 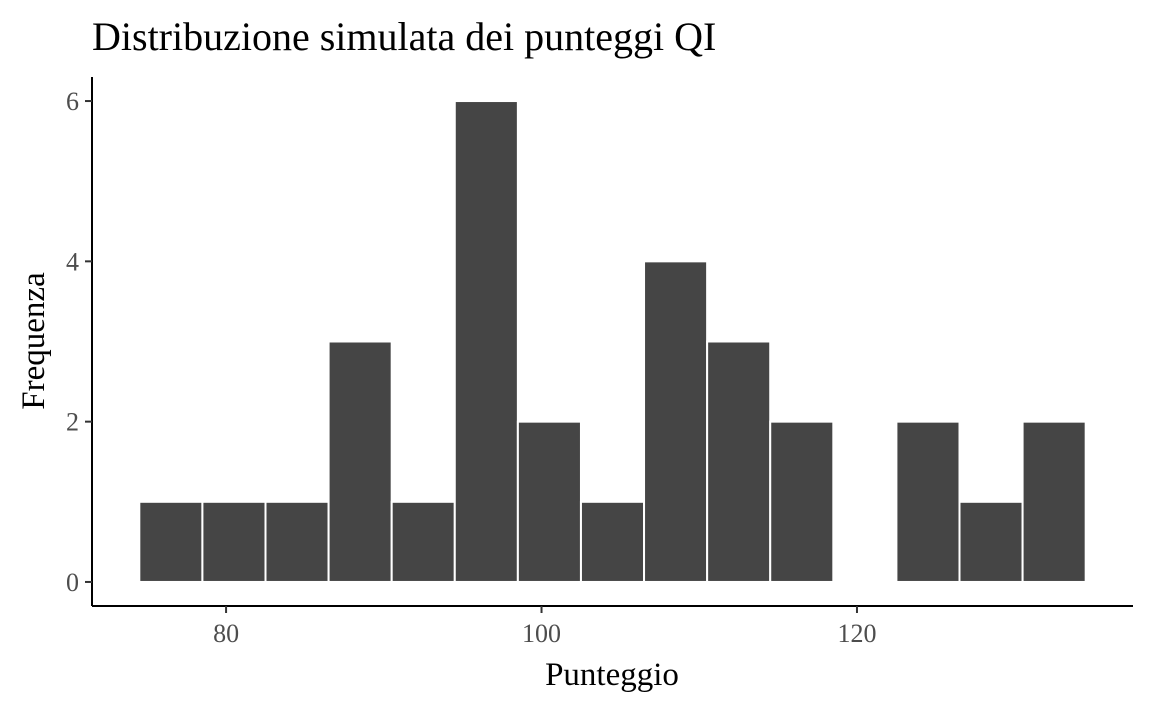 I want to click on x-ticks-layer: 80 100 120, so click(x=544, y=627).